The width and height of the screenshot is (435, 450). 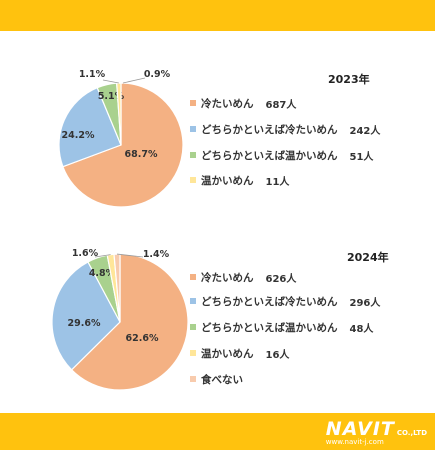 I want to click on legend-item: 冷たいめん 626人, so click(x=243, y=277).